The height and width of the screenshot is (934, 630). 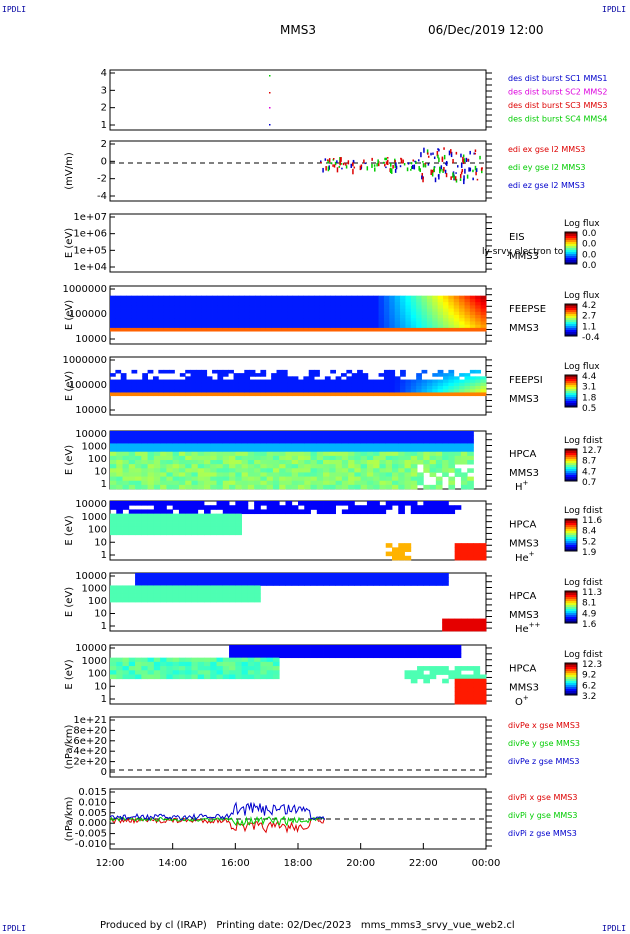 What do you see at coordinates (614, 9) in the screenshot?
I see `corner-label-top-right: IPDLI` at bounding box center [614, 9].